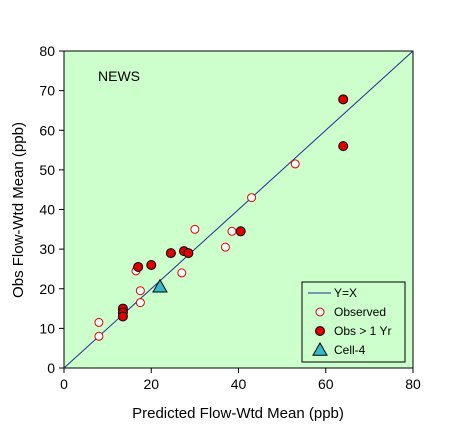 Image resolution: width=467 pixels, height=435 pixels. What do you see at coordinates (413, 384) in the screenshot?
I see `x-tick-label: 80` at bounding box center [413, 384].